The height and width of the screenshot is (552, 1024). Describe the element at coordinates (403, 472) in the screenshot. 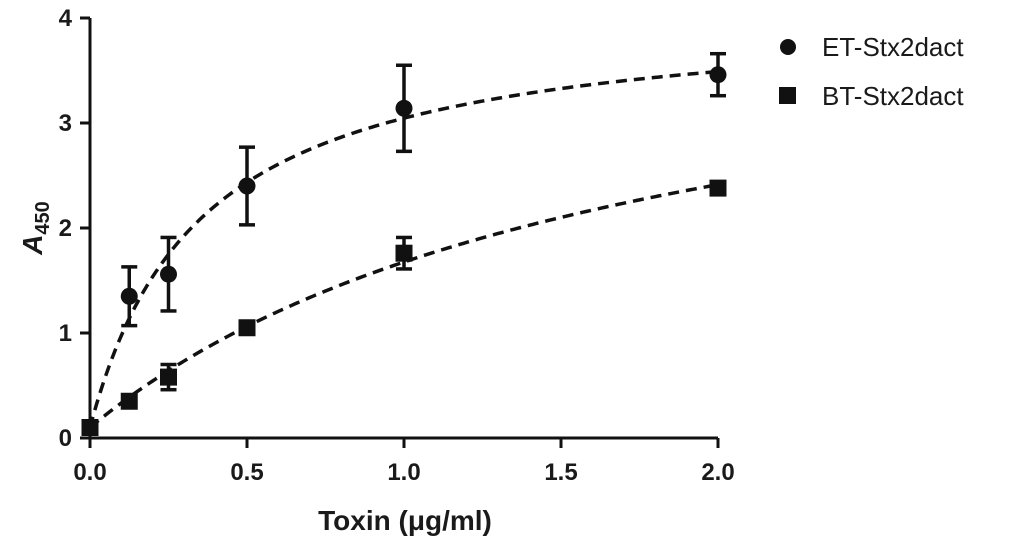

I see `x-tick-label: 1.0` at that location.